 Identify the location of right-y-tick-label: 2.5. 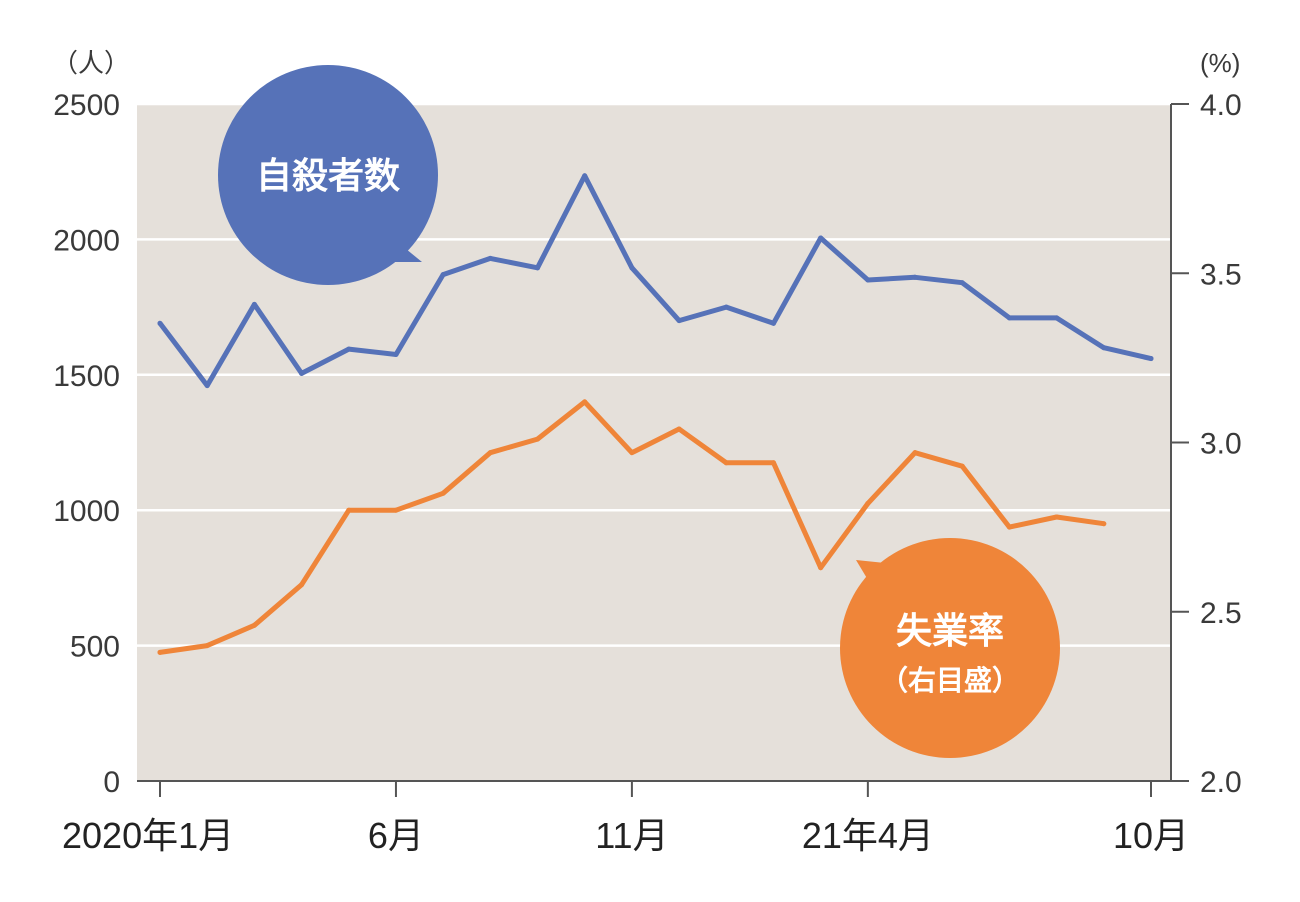
(1221, 613).